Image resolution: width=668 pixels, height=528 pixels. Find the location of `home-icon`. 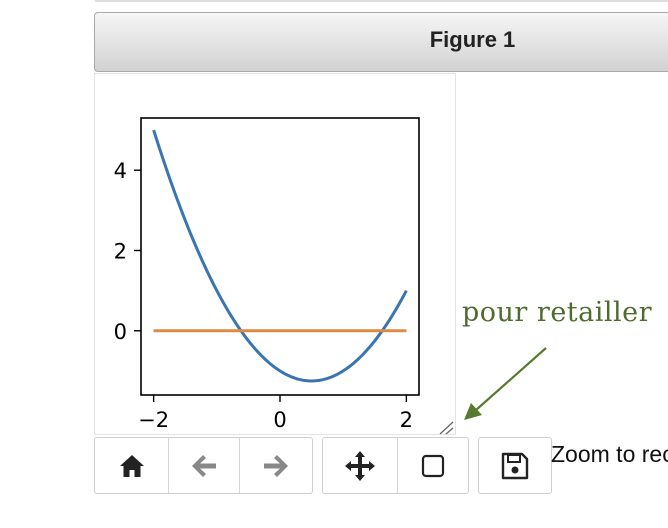

home-icon is located at coordinates (131, 465).